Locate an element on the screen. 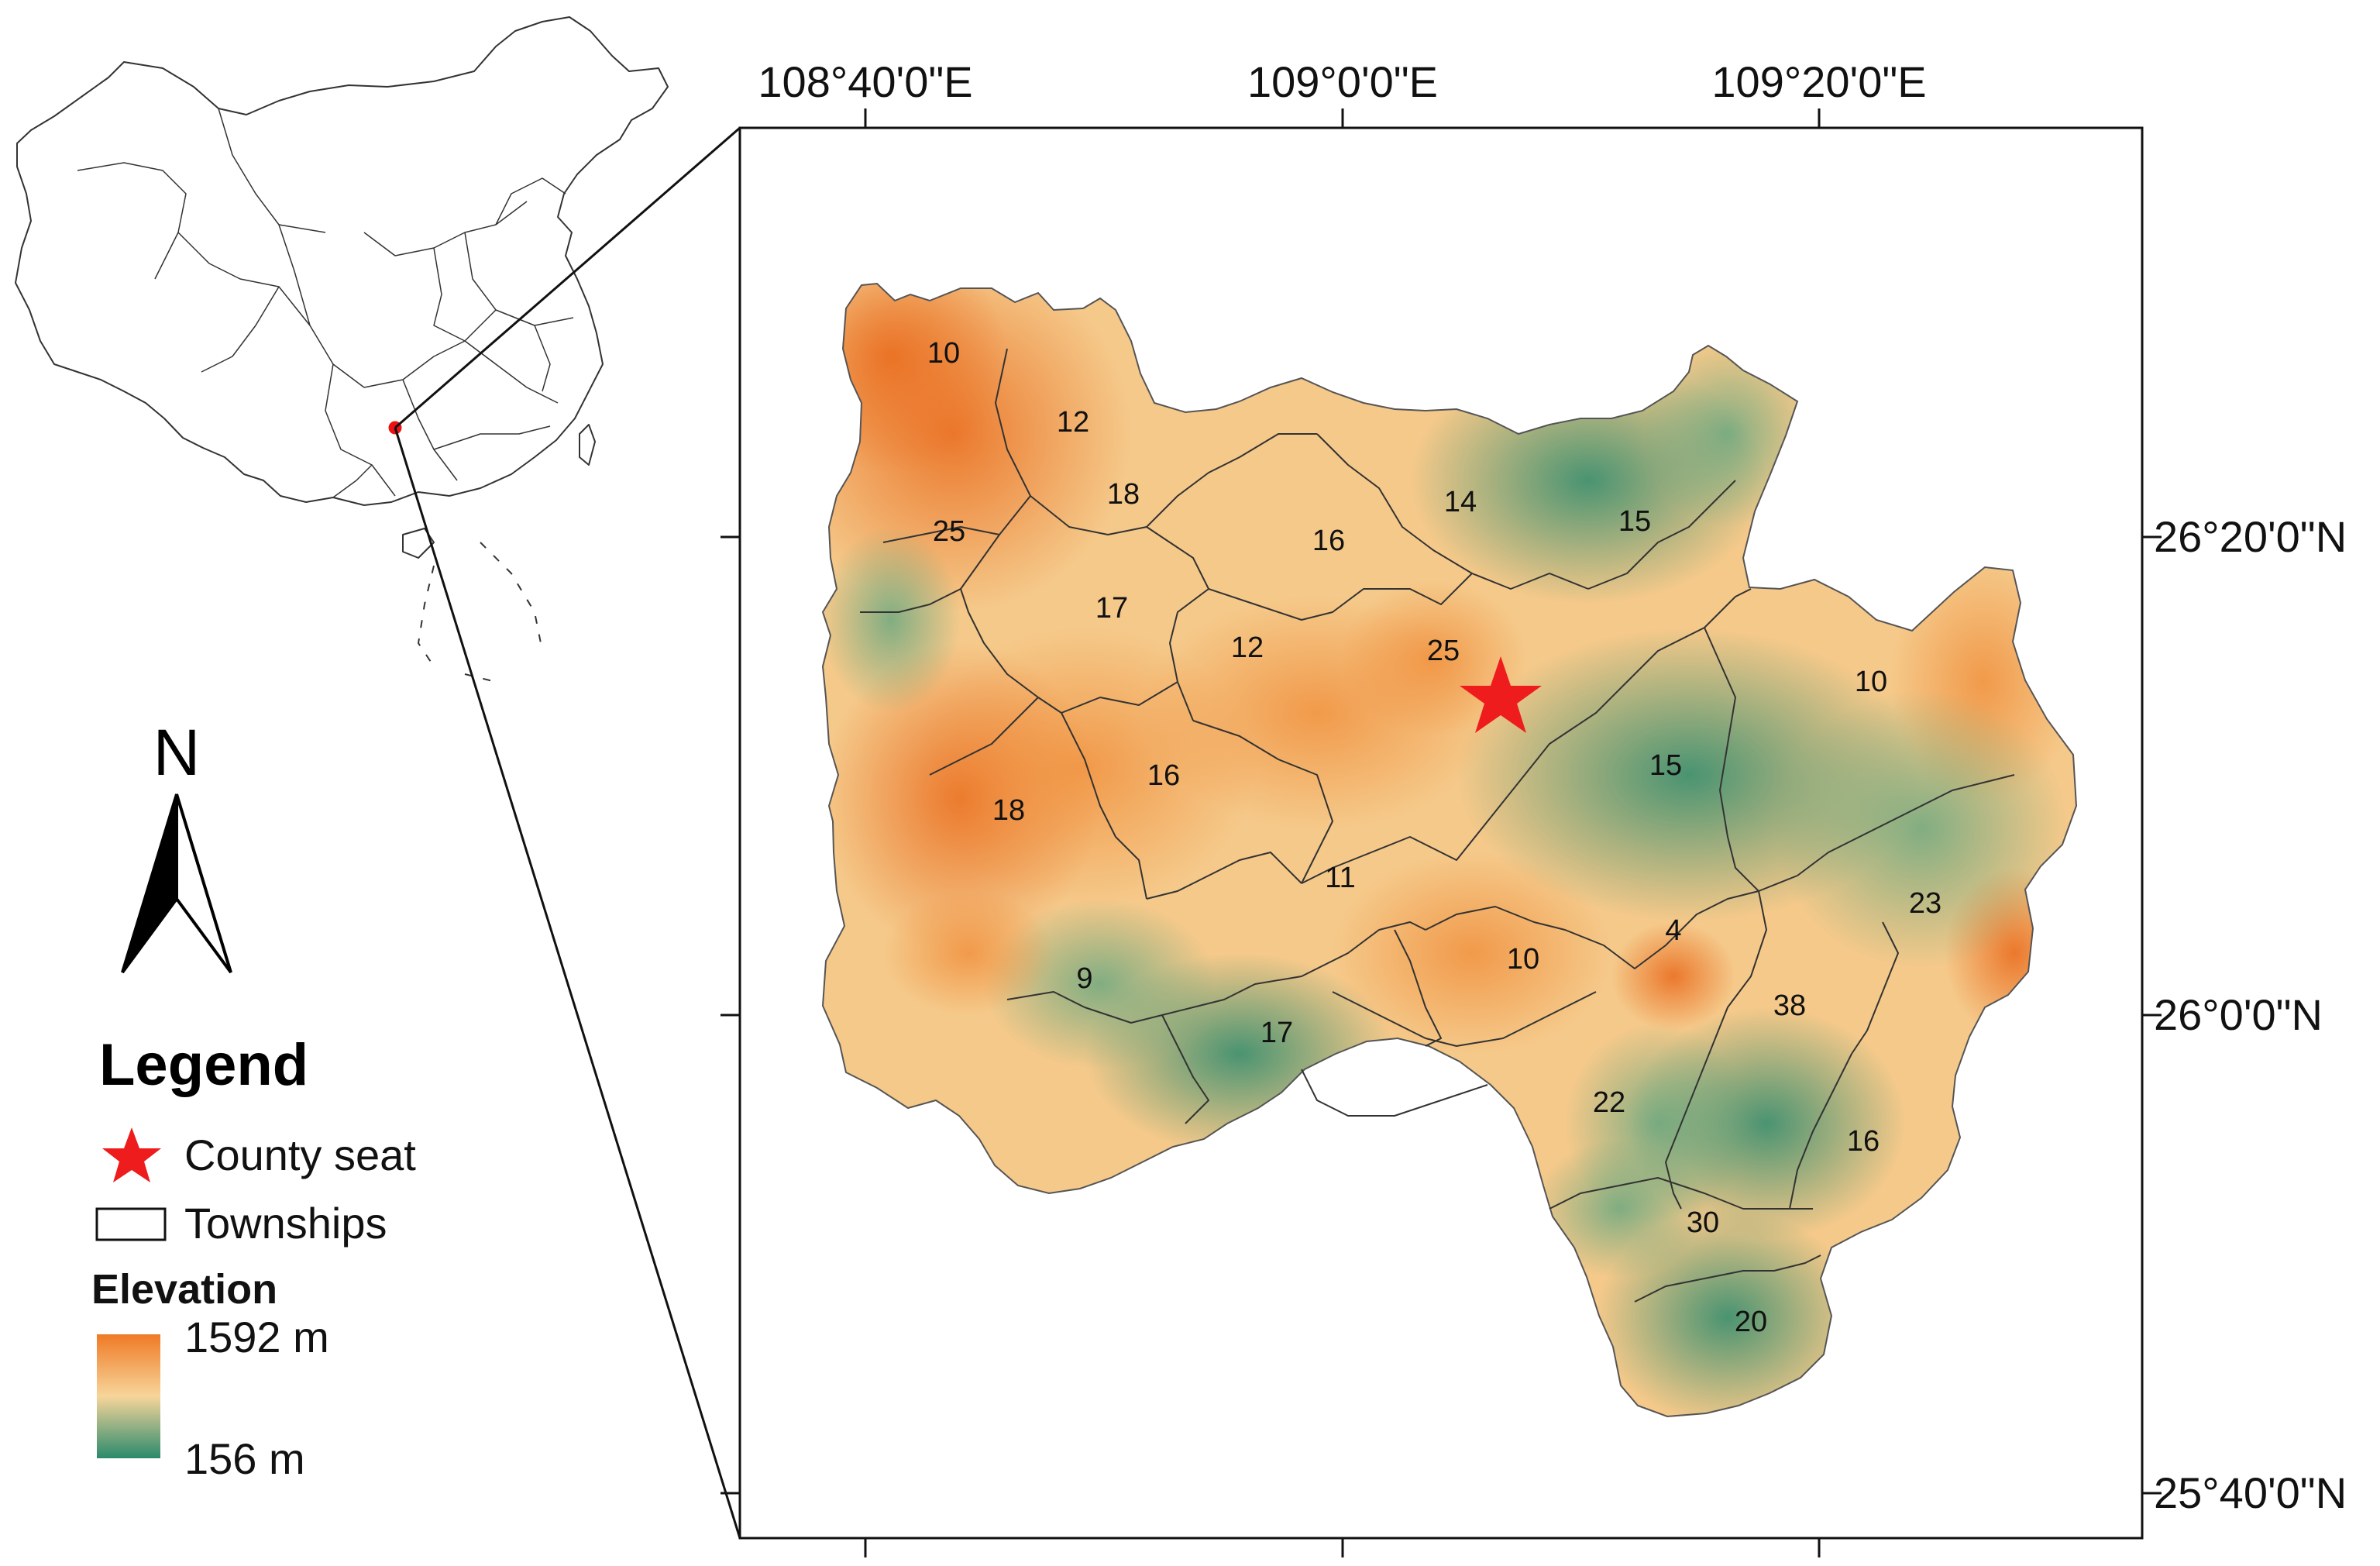 Image resolution: width=2380 pixels, height=1566 pixels. legend-elevation-title: Elevation is located at coordinates (184, 1289).